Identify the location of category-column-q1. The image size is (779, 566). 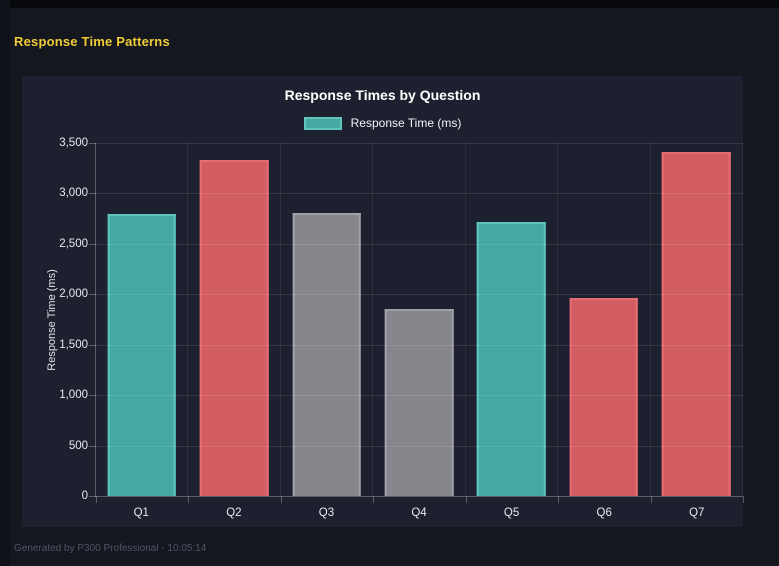
(142, 319).